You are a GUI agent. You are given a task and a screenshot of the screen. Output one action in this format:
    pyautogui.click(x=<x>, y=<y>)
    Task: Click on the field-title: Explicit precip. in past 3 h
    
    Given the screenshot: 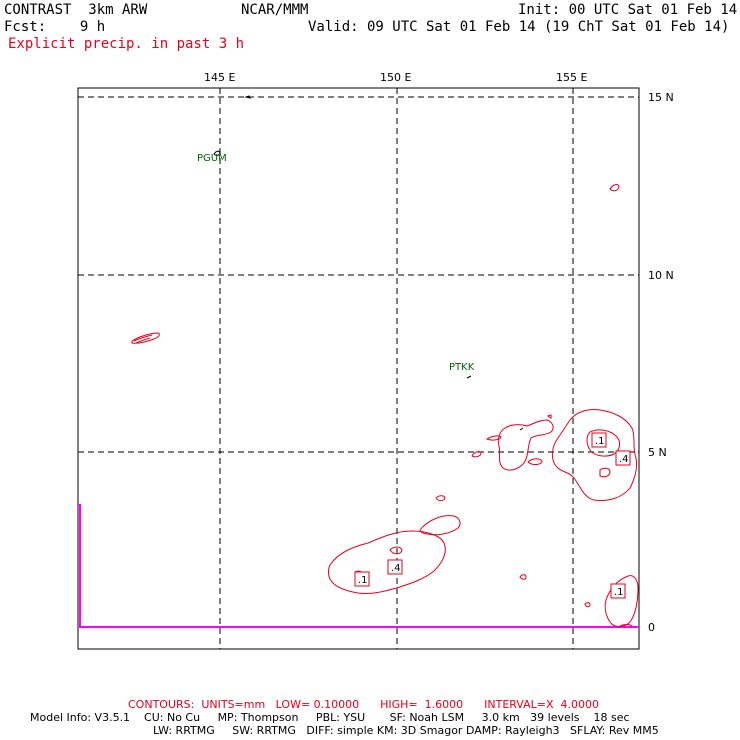 What is the action you would take?
    pyautogui.click(x=126, y=44)
    